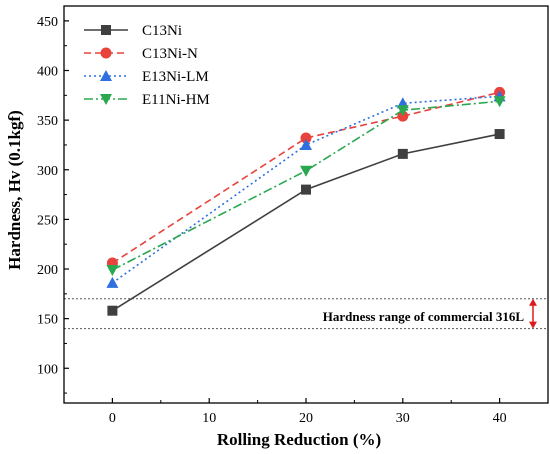 The height and width of the screenshot is (454, 550). I want to click on reference-band-layer, so click(306, 314).